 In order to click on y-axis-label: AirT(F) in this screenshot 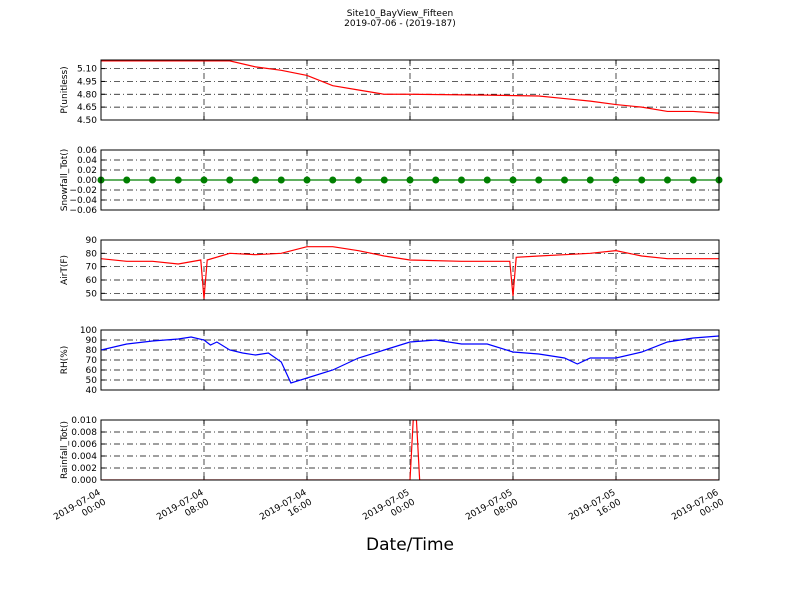, I will do `click(65, 270)`.